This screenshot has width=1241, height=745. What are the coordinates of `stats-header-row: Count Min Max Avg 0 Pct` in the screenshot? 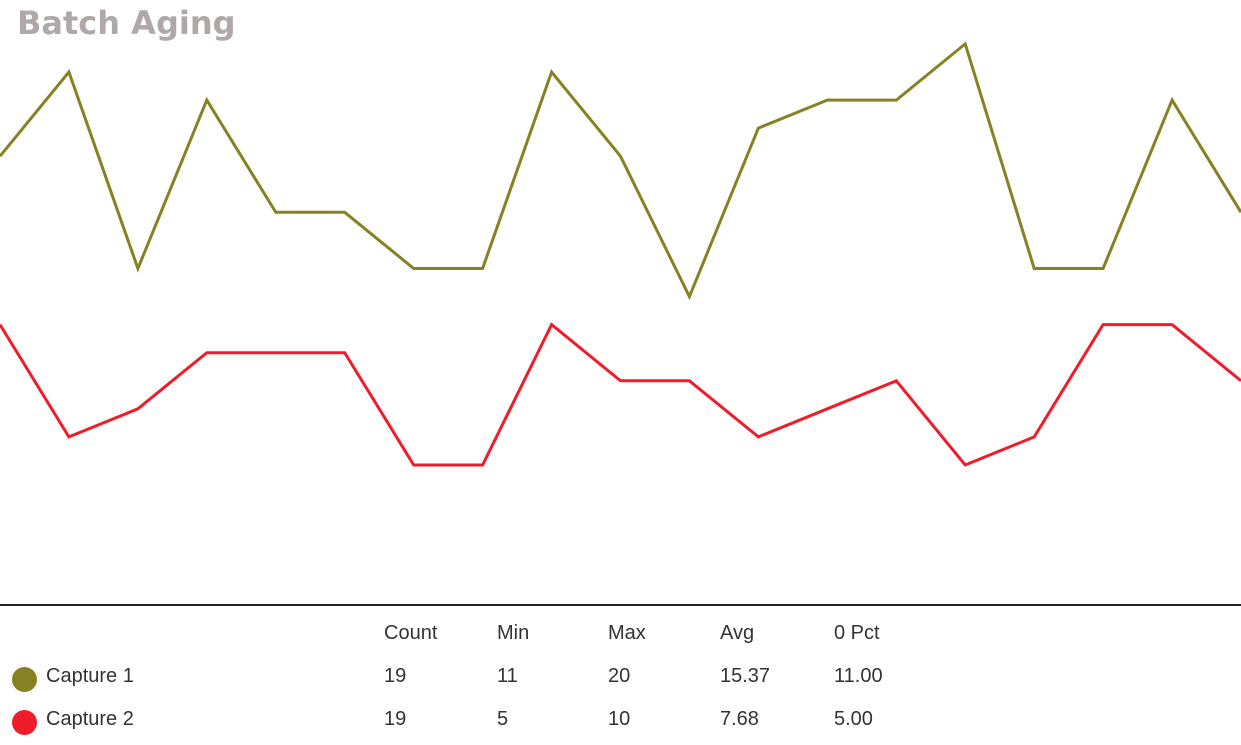 It's located at (620, 637).